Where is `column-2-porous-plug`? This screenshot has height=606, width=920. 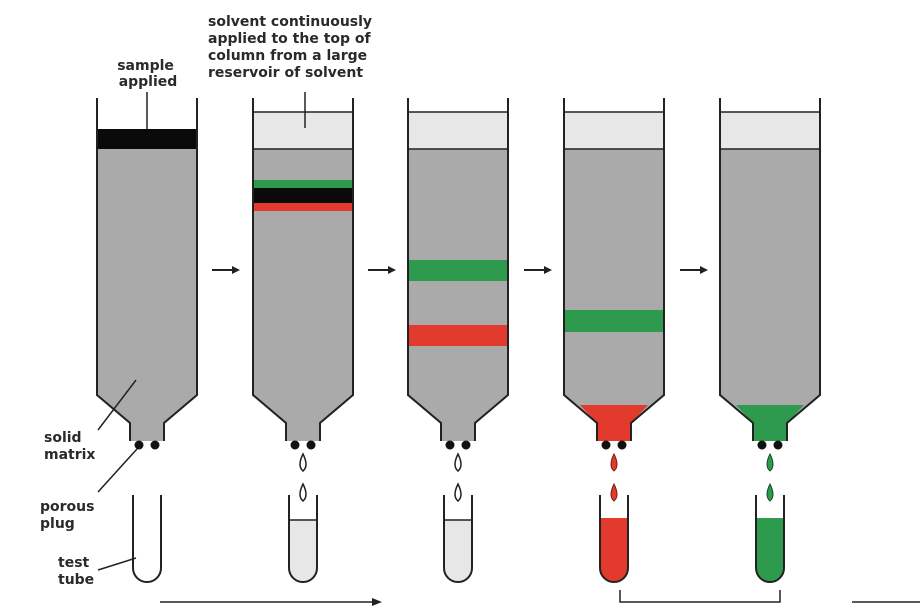
column-2-porous-plug is located at coordinates (303, 445).